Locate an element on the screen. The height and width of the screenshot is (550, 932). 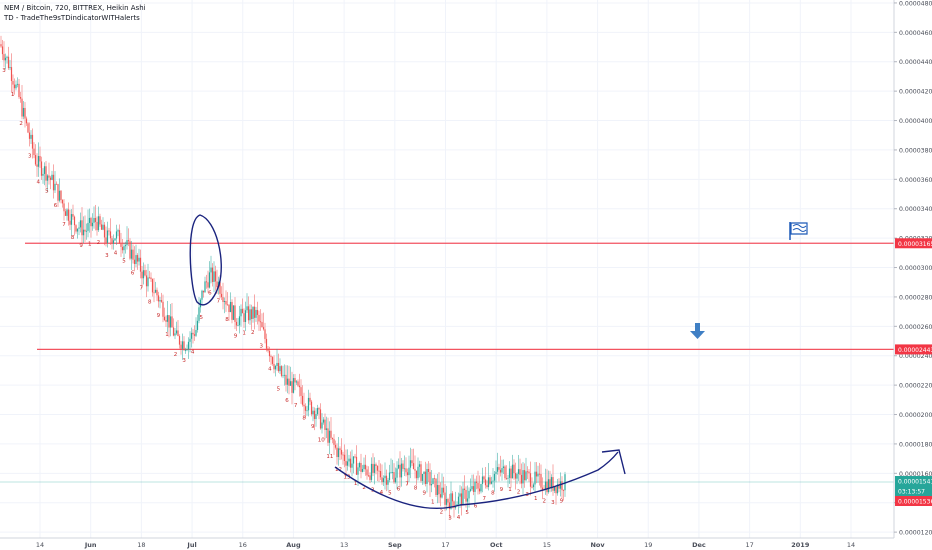
rounded-bottom-arc-drawing is located at coordinates (476, 480).